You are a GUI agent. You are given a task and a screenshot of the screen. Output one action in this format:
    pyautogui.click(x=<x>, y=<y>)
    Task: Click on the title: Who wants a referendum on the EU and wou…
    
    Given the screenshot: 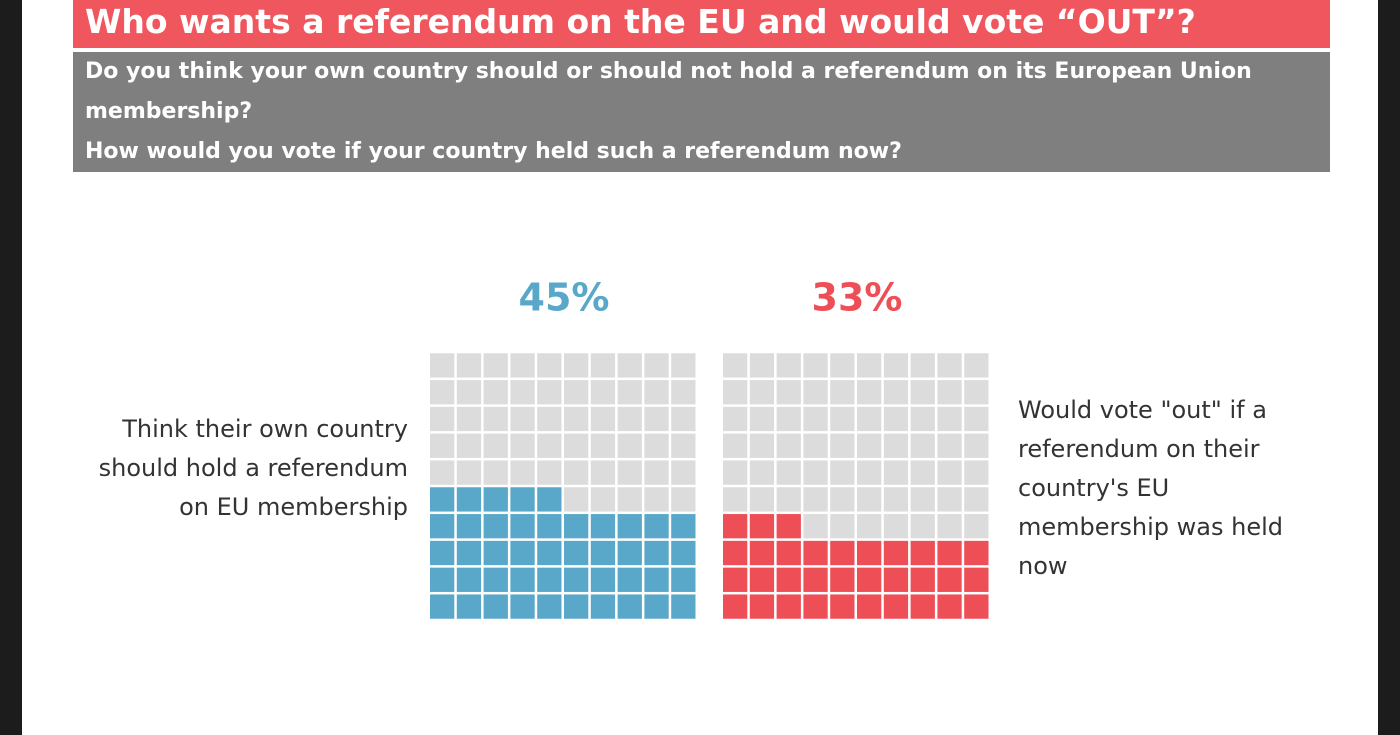 What is the action you would take?
    pyautogui.click(x=701, y=24)
    